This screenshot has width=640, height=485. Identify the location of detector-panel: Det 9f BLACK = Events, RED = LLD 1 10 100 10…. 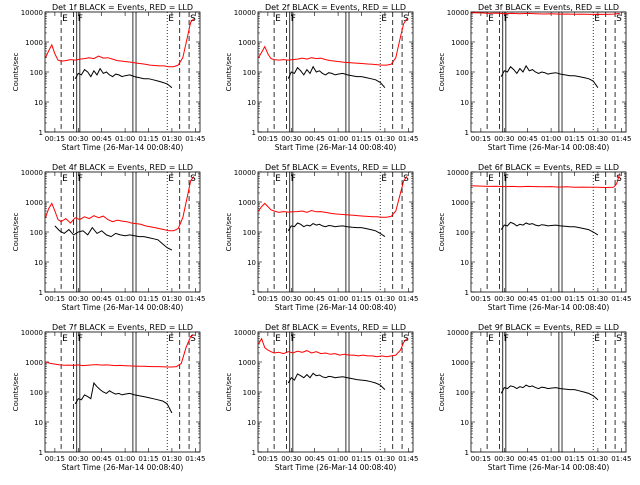
(534, 397).